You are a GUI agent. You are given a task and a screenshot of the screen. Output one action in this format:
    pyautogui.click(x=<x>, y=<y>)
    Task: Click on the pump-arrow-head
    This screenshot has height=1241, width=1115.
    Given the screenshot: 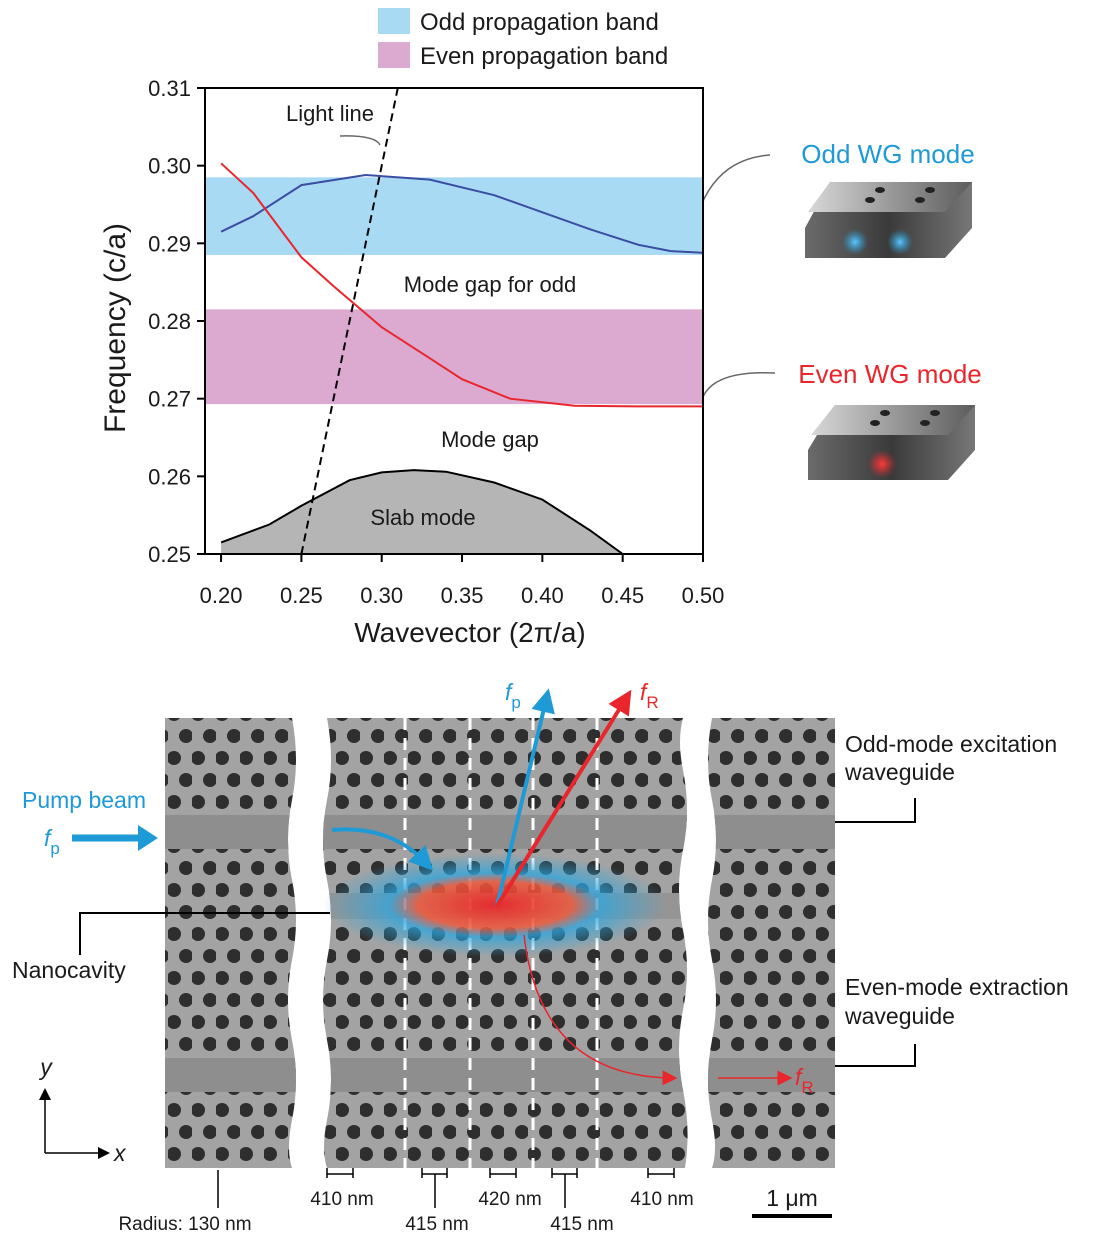 What is the action you would take?
    pyautogui.click(x=148, y=838)
    